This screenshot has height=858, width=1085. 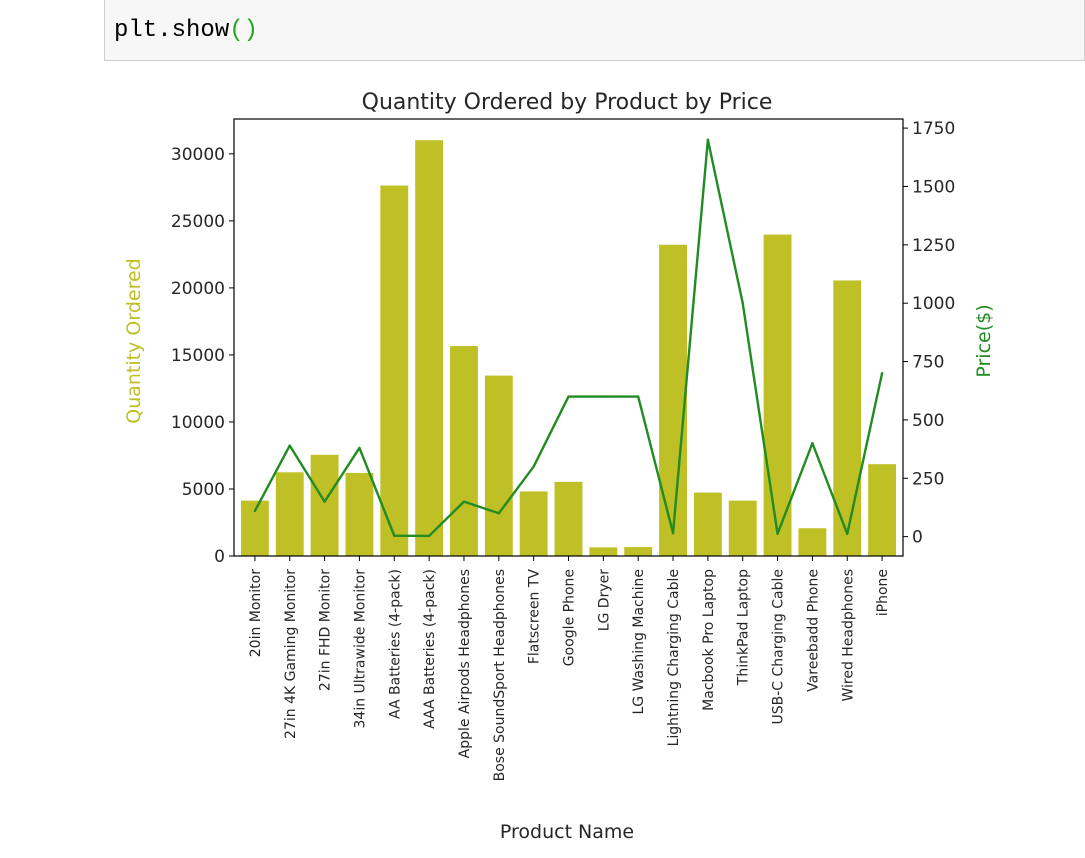 What do you see at coordinates (984, 340) in the screenshot?
I see `y2-axis-label: Price($)` at bounding box center [984, 340].